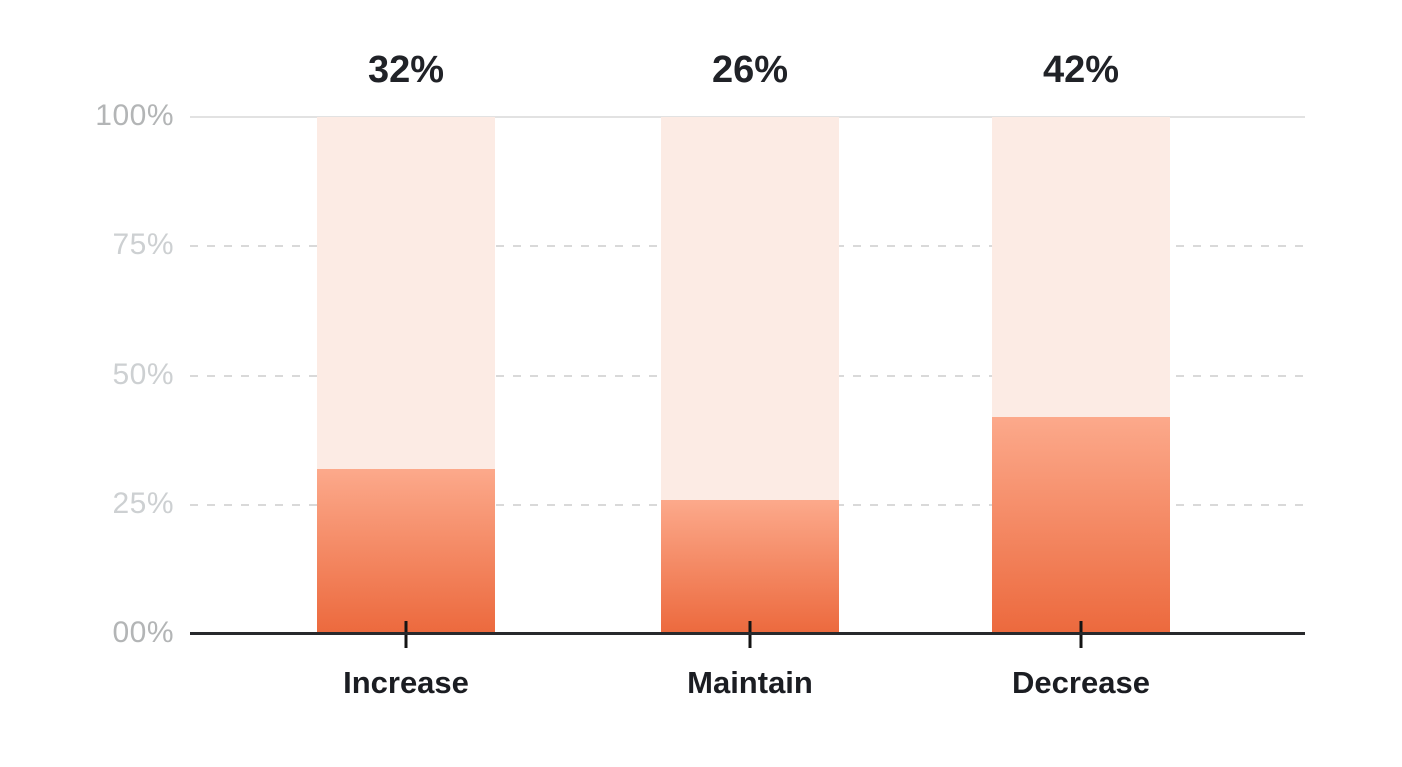 This screenshot has width=1402, height=767. Describe the element at coordinates (750, 382) in the screenshot. I see `bar-track-maintain` at that location.